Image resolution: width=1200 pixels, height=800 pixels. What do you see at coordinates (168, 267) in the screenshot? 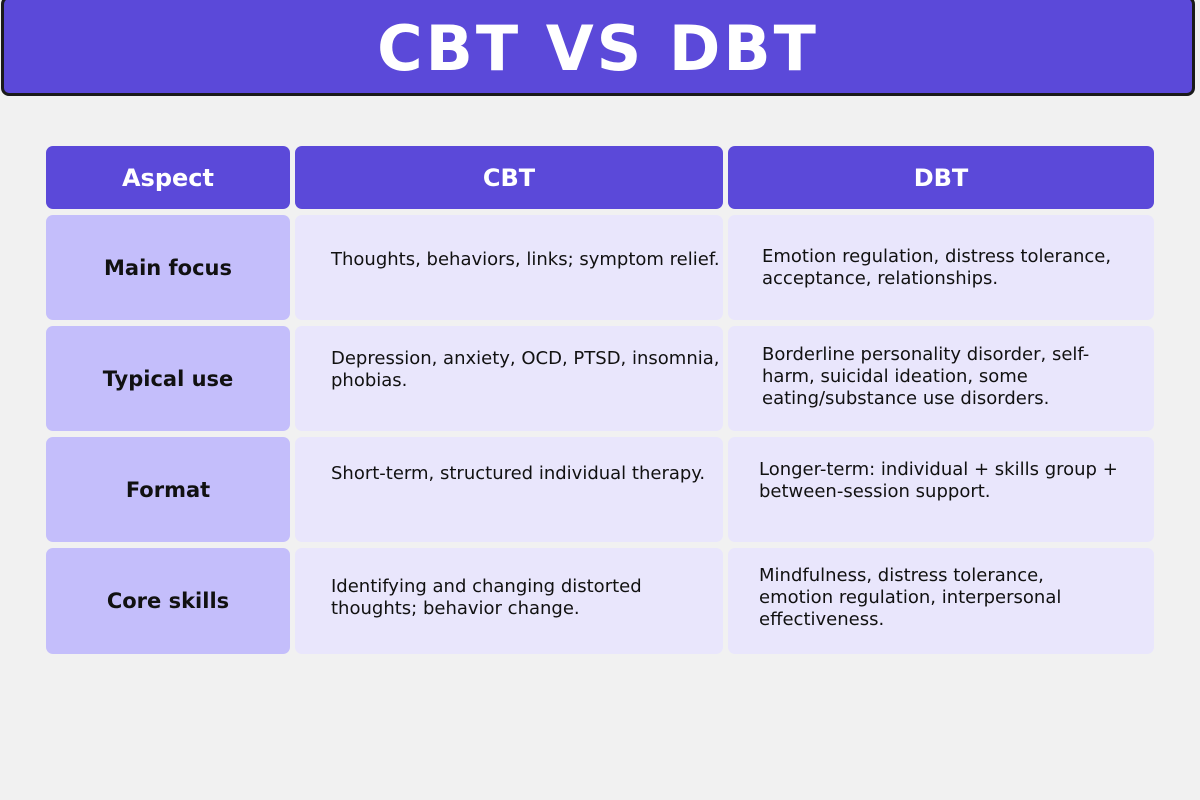
I see `row-aspect-main-focus: Main focus` at bounding box center [168, 267].